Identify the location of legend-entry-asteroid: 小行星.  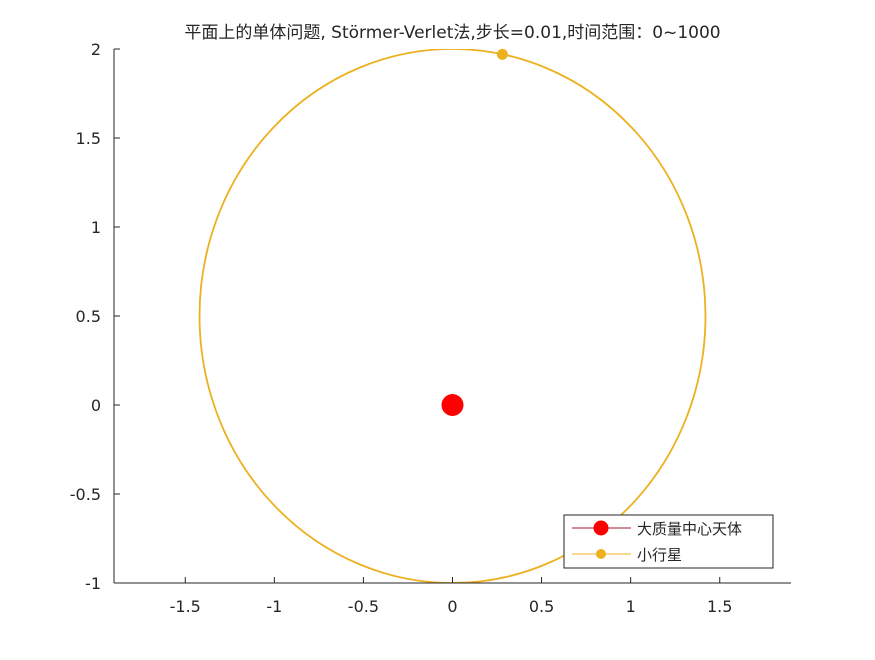
(627, 555).